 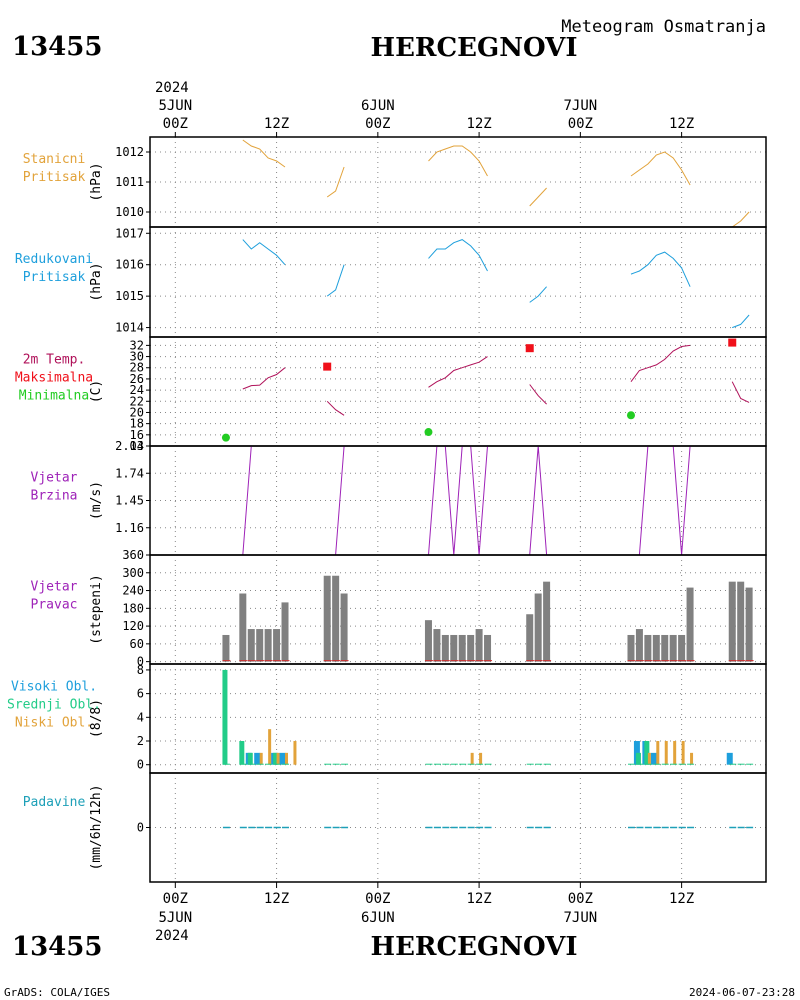 I want to click on panel-precip: 0 (mm/6h/12h)Padavine, so click(x=395, y=827).